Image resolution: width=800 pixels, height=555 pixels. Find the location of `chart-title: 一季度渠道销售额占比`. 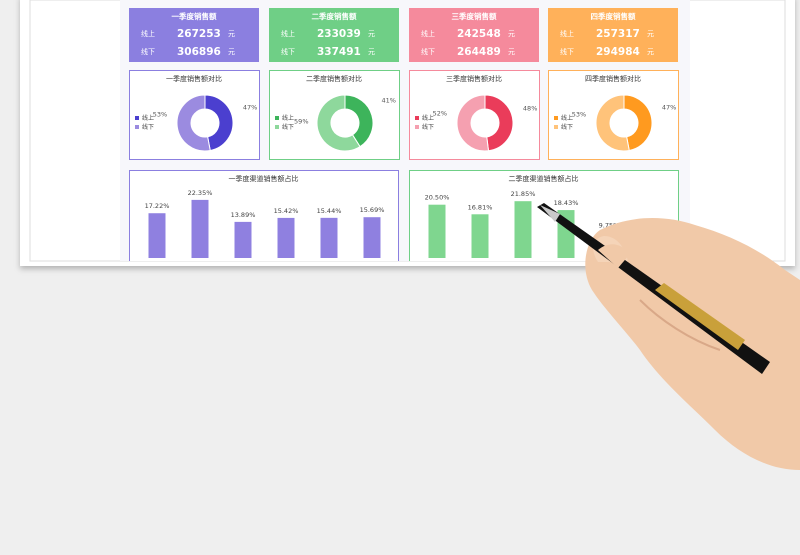

chart-title: 一季度渠道销售额占比 is located at coordinates (264, 178).